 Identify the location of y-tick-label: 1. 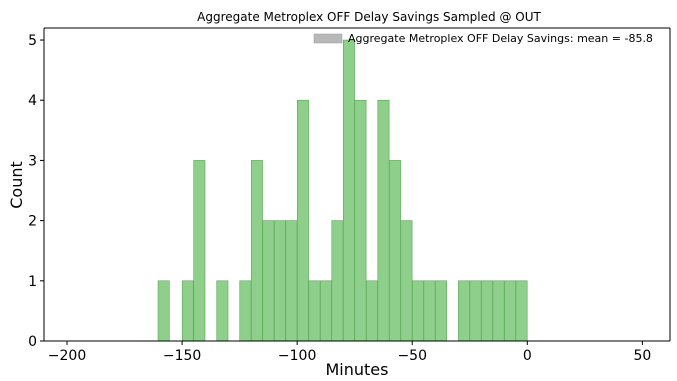
(32, 282).